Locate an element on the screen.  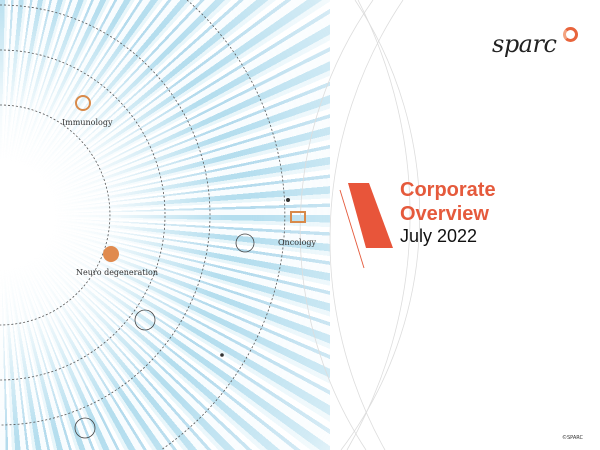
area-label-neuro: Neuro degeneration is located at coordinates (117, 272).